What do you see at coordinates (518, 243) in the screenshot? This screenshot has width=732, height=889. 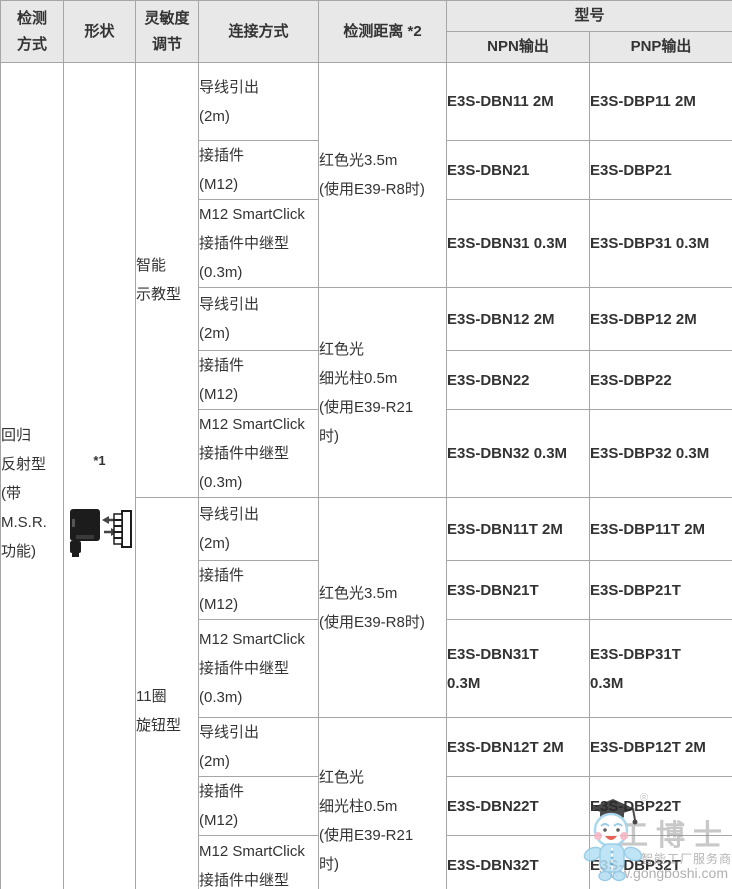 I see `npn-model-cell: E3S-DBN31 0.3M` at bounding box center [518, 243].